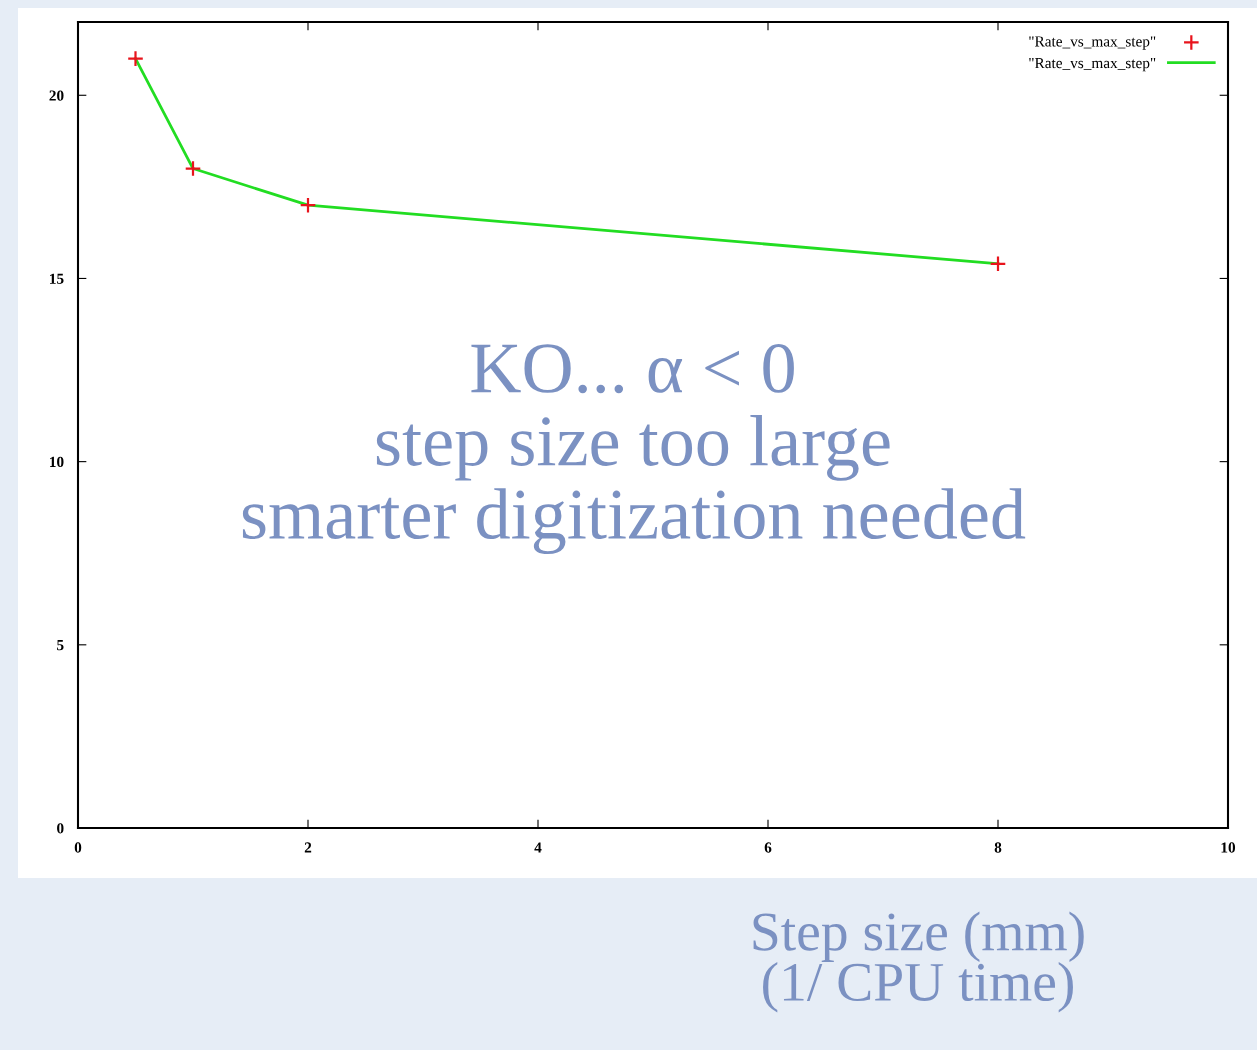 Image resolution: width=1257 pixels, height=1050 pixels. I want to click on y-tick-label: 0, so click(60, 828).